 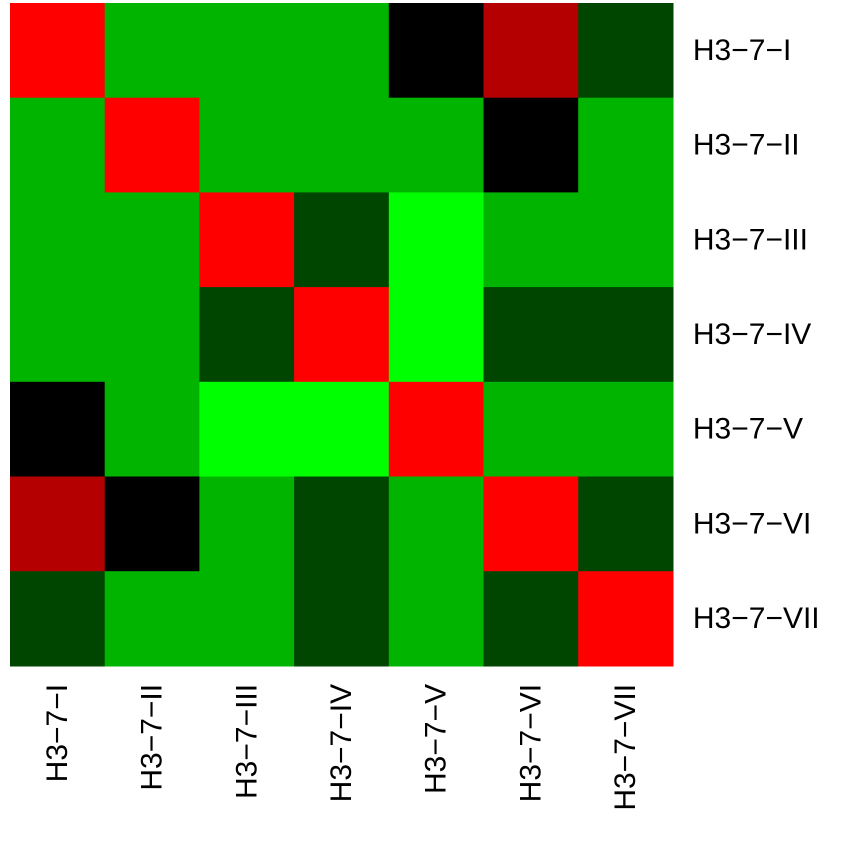 I want to click on row-label-1: H3−7−I, so click(x=742, y=50).